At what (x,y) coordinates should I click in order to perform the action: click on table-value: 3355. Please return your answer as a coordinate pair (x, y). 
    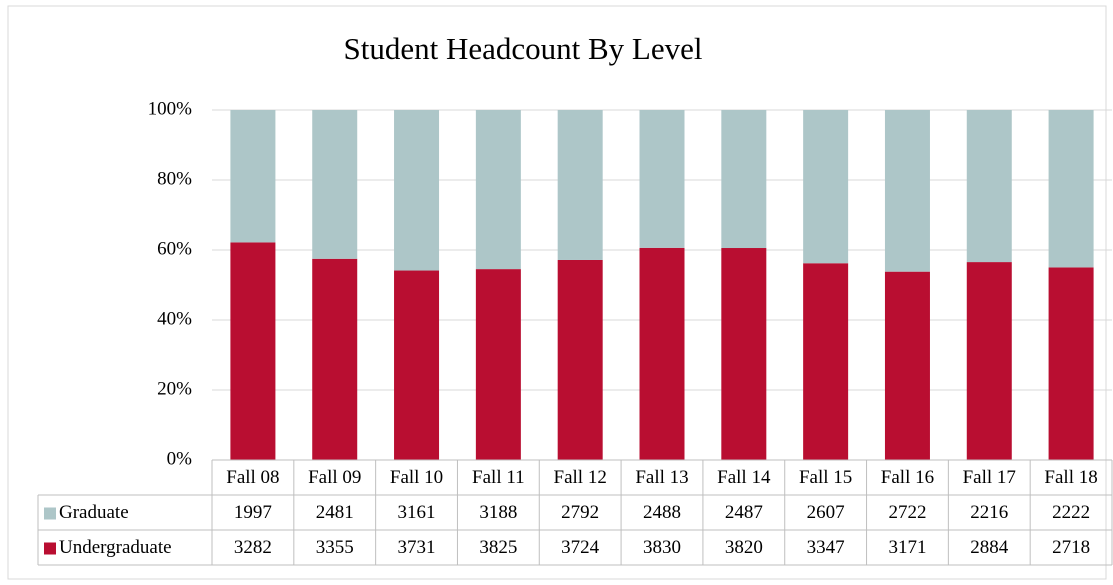
    Looking at the image, I should click on (335, 547).